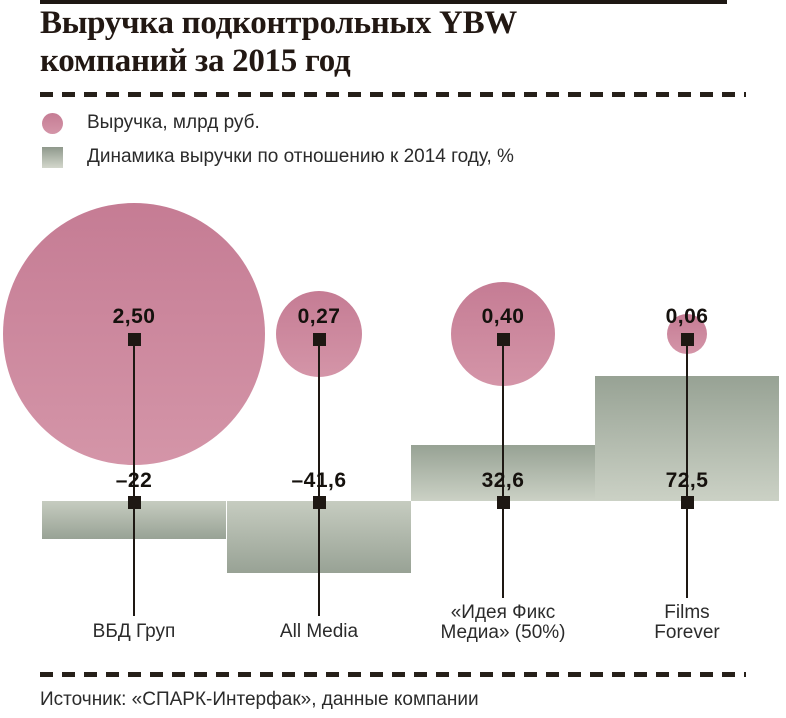 Image resolution: width=786 pixels, height=718 pixels. Describe the element at coordinates (503, 316) in the screenshot. I see `revenue-value-label: 0,40` at that location.